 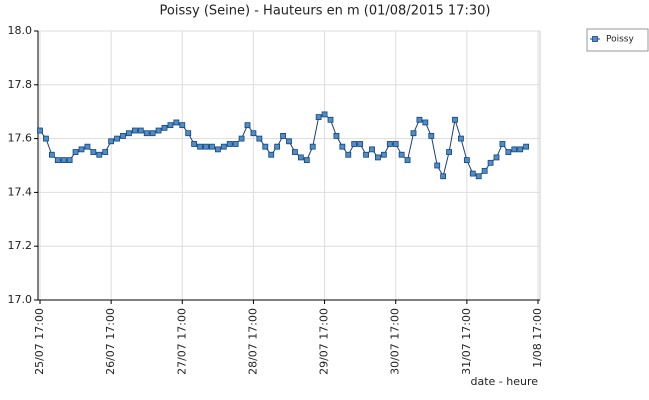 I want to click on x-tick-label: 30/07 17:00, so click(x=395, y=341).